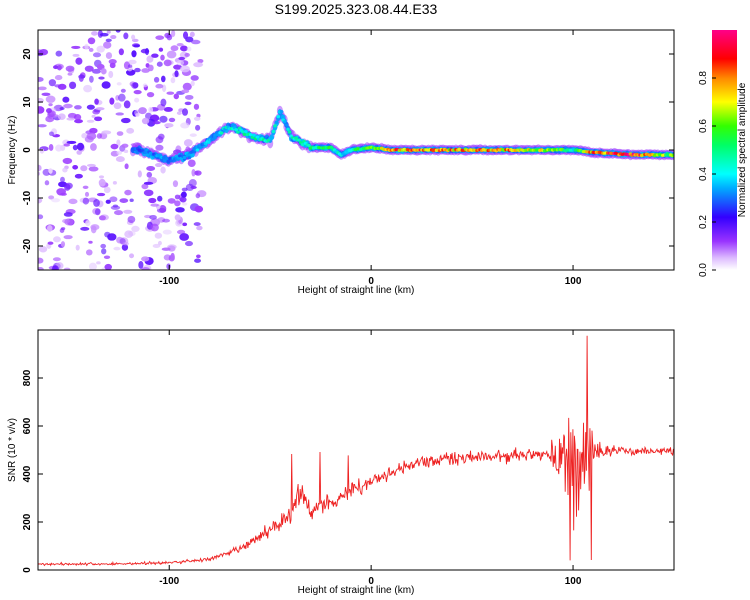 The image size is (750, 600). I want to click on spectrogram-y-label: Frequency (Hz), so click(12, 150).